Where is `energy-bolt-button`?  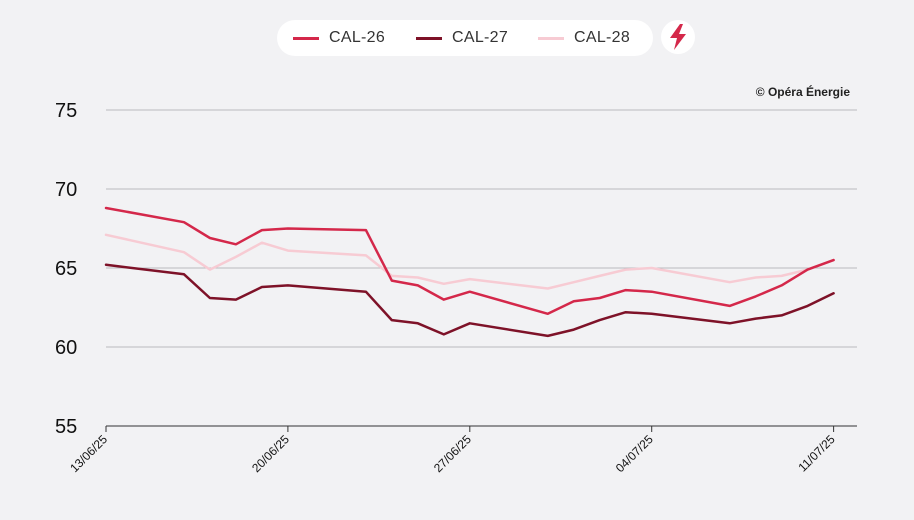 energy-bolt-button is located at coordinates (678, 37).